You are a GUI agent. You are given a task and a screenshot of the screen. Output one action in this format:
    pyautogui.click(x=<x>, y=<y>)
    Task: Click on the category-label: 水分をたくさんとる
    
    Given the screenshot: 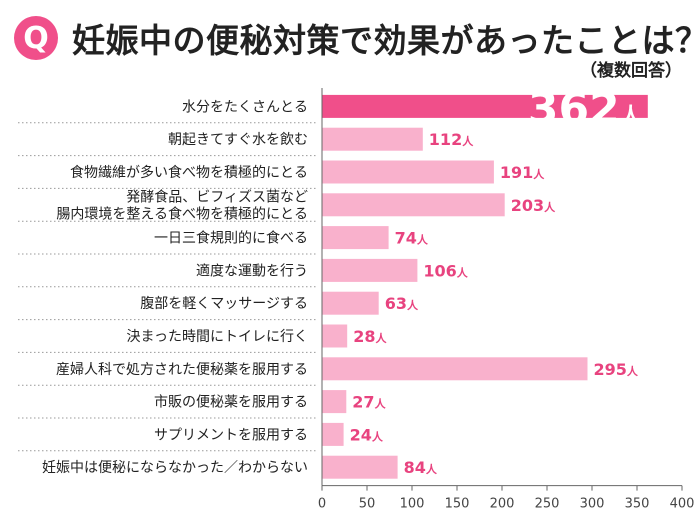 What is the action you would take?
    pyautogui.click(x=245, y=107)
    